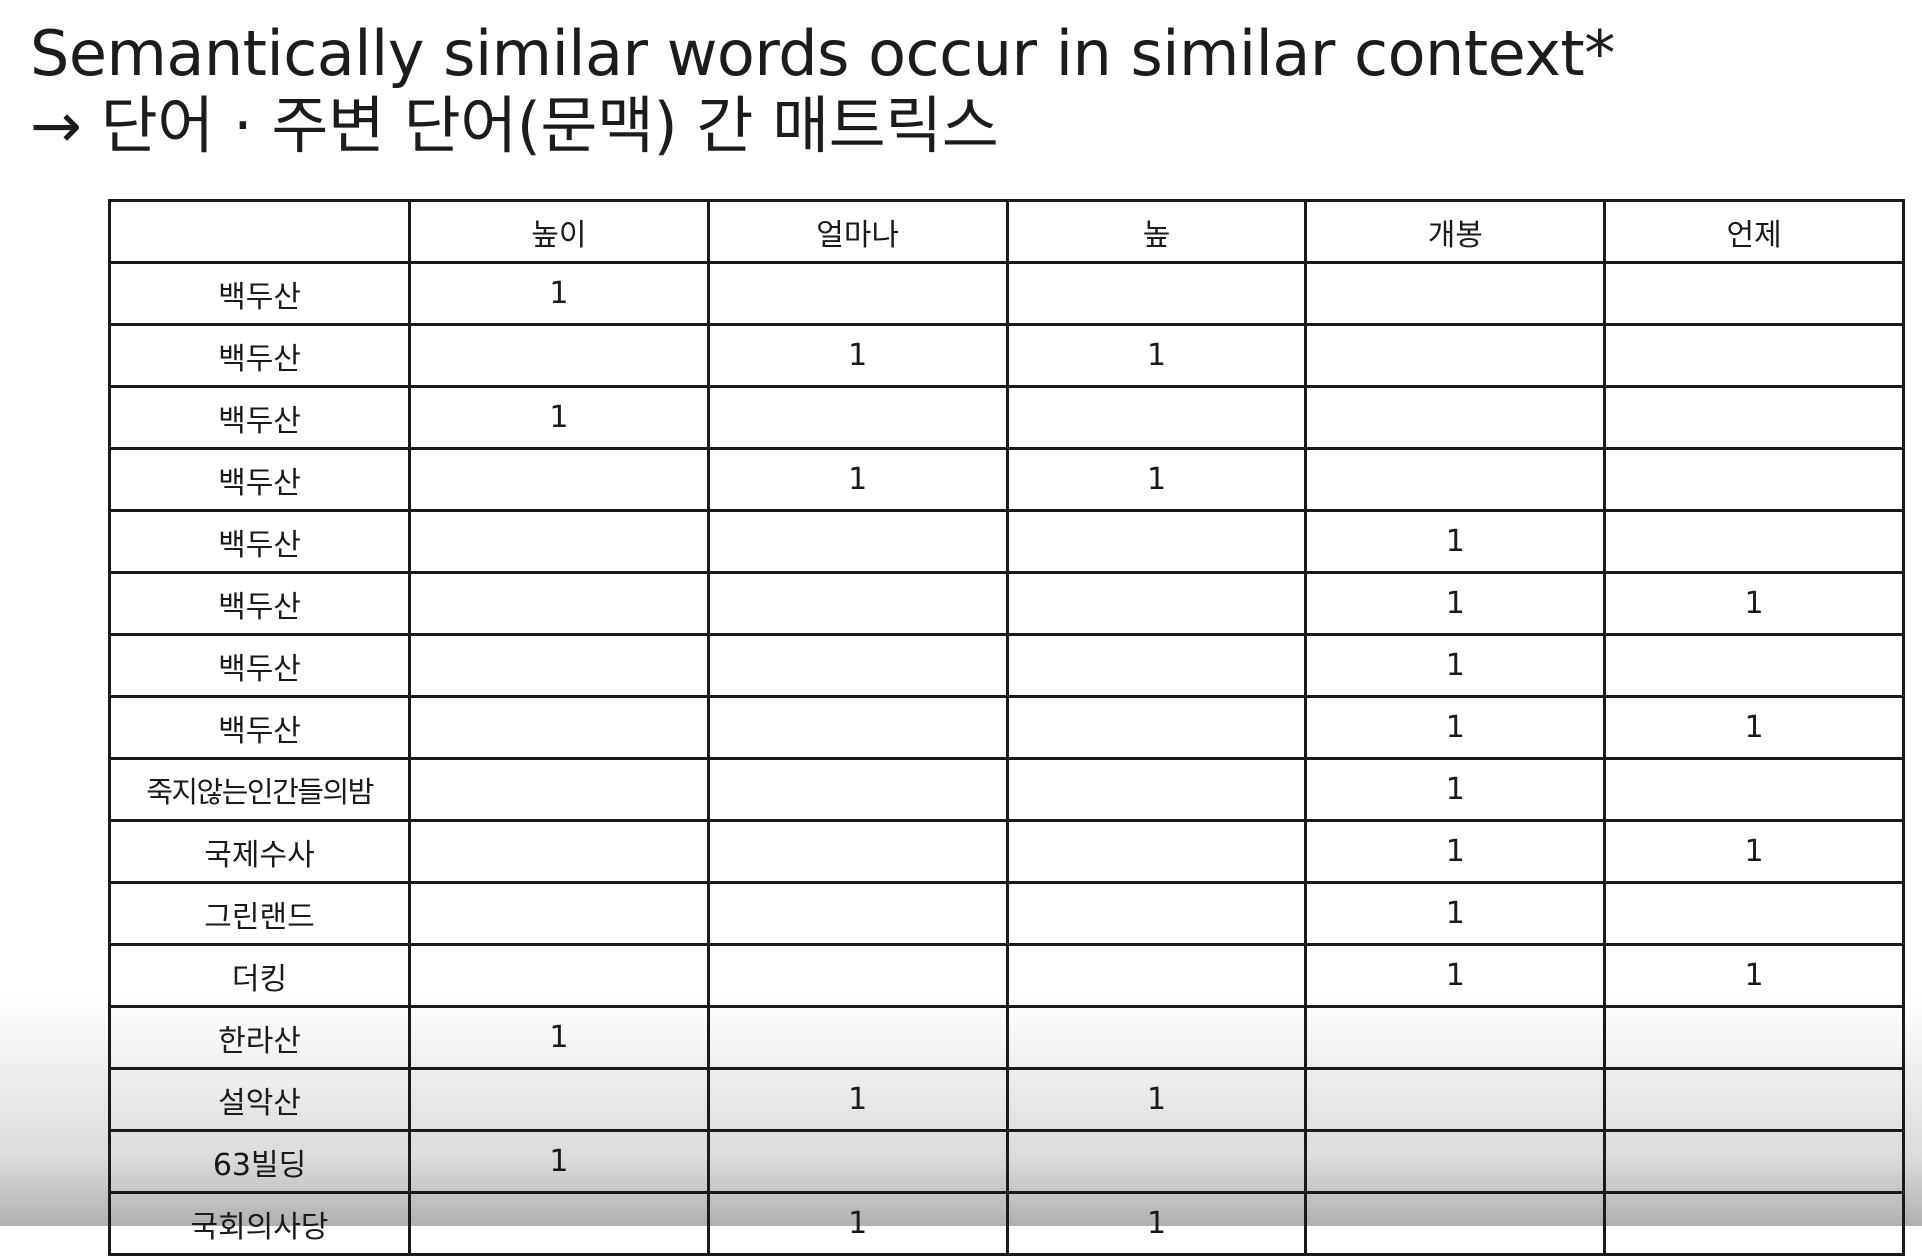  I want to click on table-row: 국회의사당 1 1, so click(1006, 1223).